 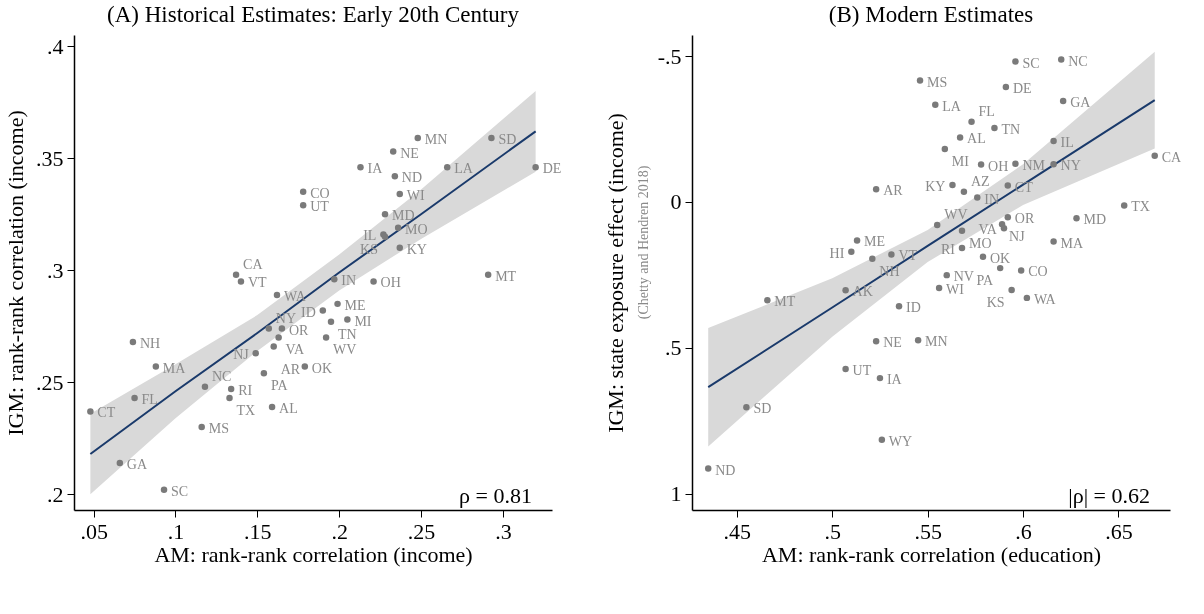 I want to click on annotation: AK, so click(x=862, y=292).